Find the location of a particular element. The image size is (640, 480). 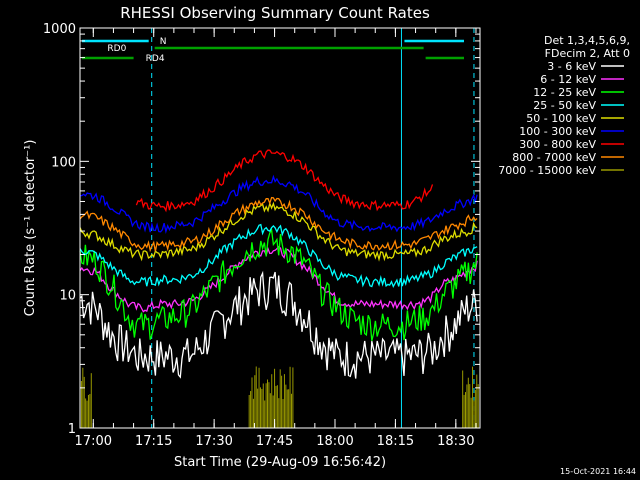

x-tick-label: 18:00 is located at coordinates (334, 441).